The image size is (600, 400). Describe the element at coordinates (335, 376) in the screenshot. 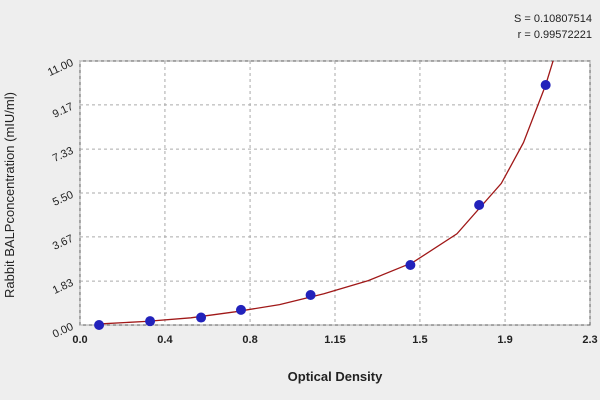

I see `x-axis-label: Optical Density` at that location.